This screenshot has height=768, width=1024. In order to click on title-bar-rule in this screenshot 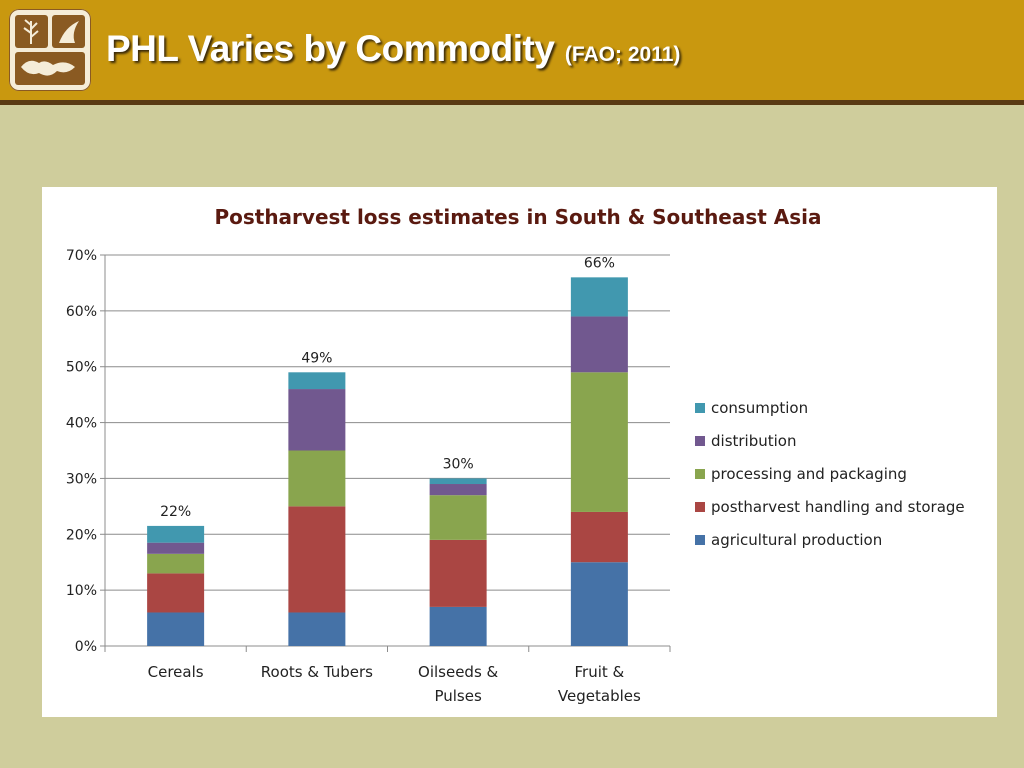, I will do `click(512, 102)`.